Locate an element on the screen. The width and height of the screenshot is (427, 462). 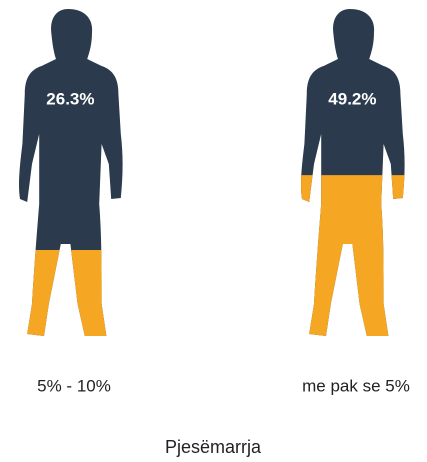
value-label: 26.3% is located at coordinates (70, 98).